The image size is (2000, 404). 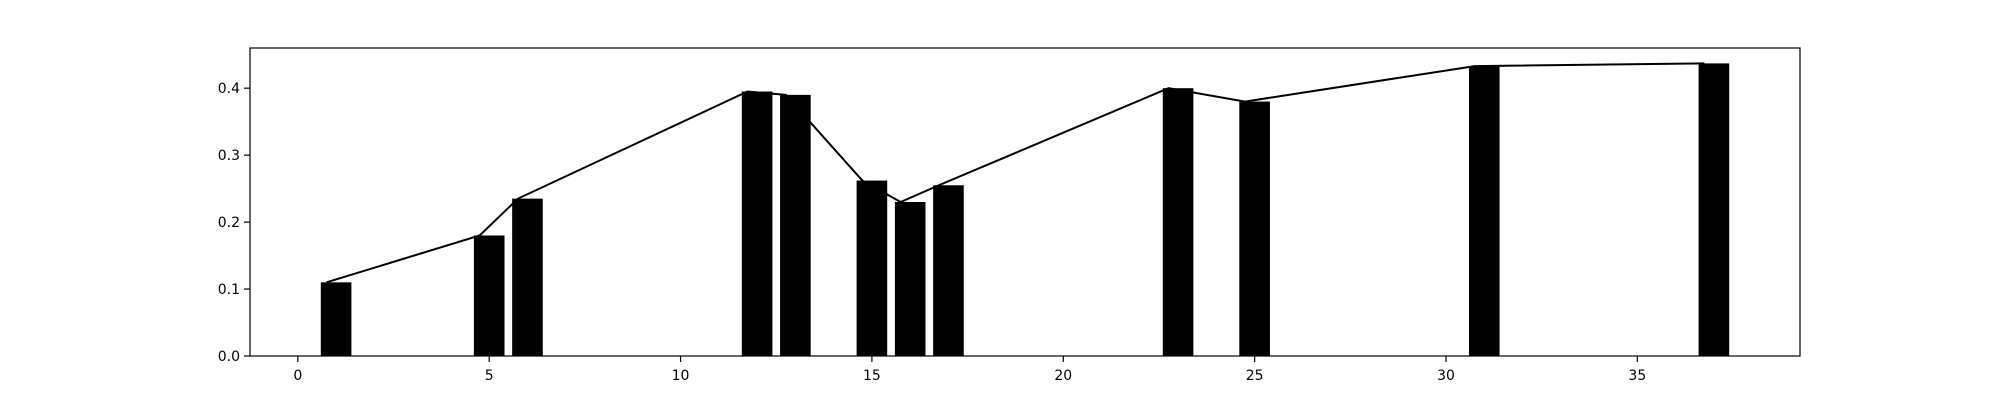 I want to click on x-tick-label: 10, so click(x=681, y=376).